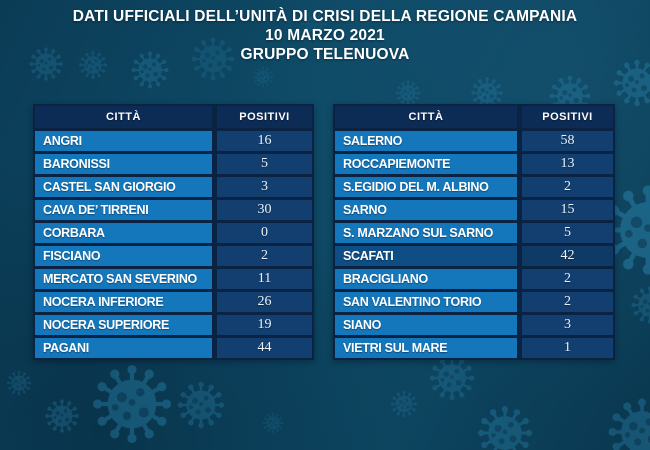 The width and height of the screenshot is (650, 450). Describe the element at coordinates (567, 141) in the screenshot. I see `positives-cell: 58` at that location.